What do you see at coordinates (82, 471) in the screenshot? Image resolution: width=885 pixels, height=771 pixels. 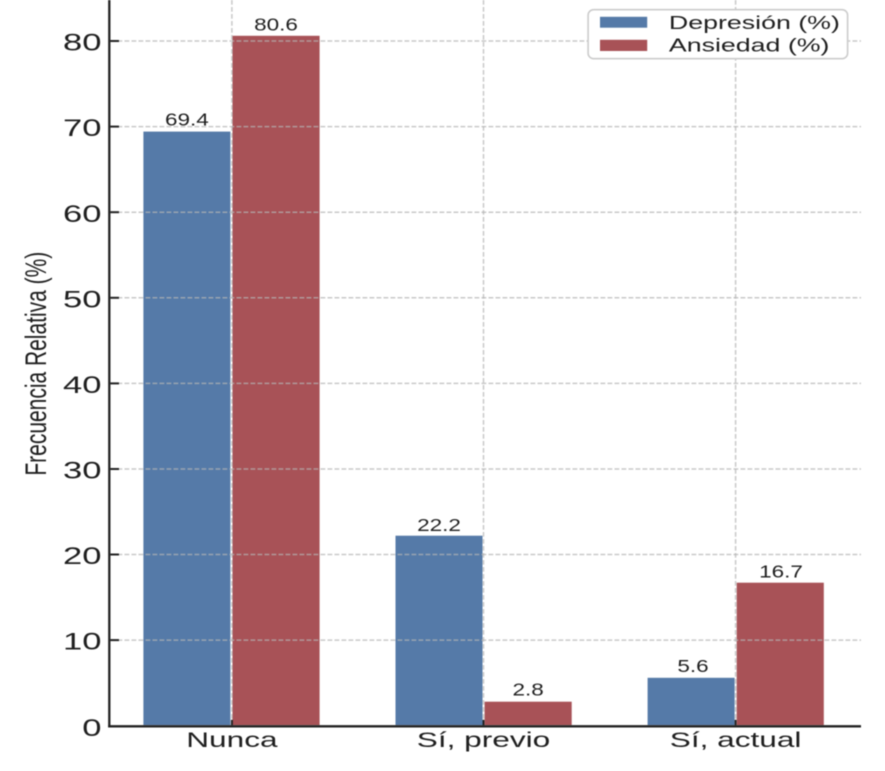 I see `svg-text: 30` at bounding box center [82, 471].